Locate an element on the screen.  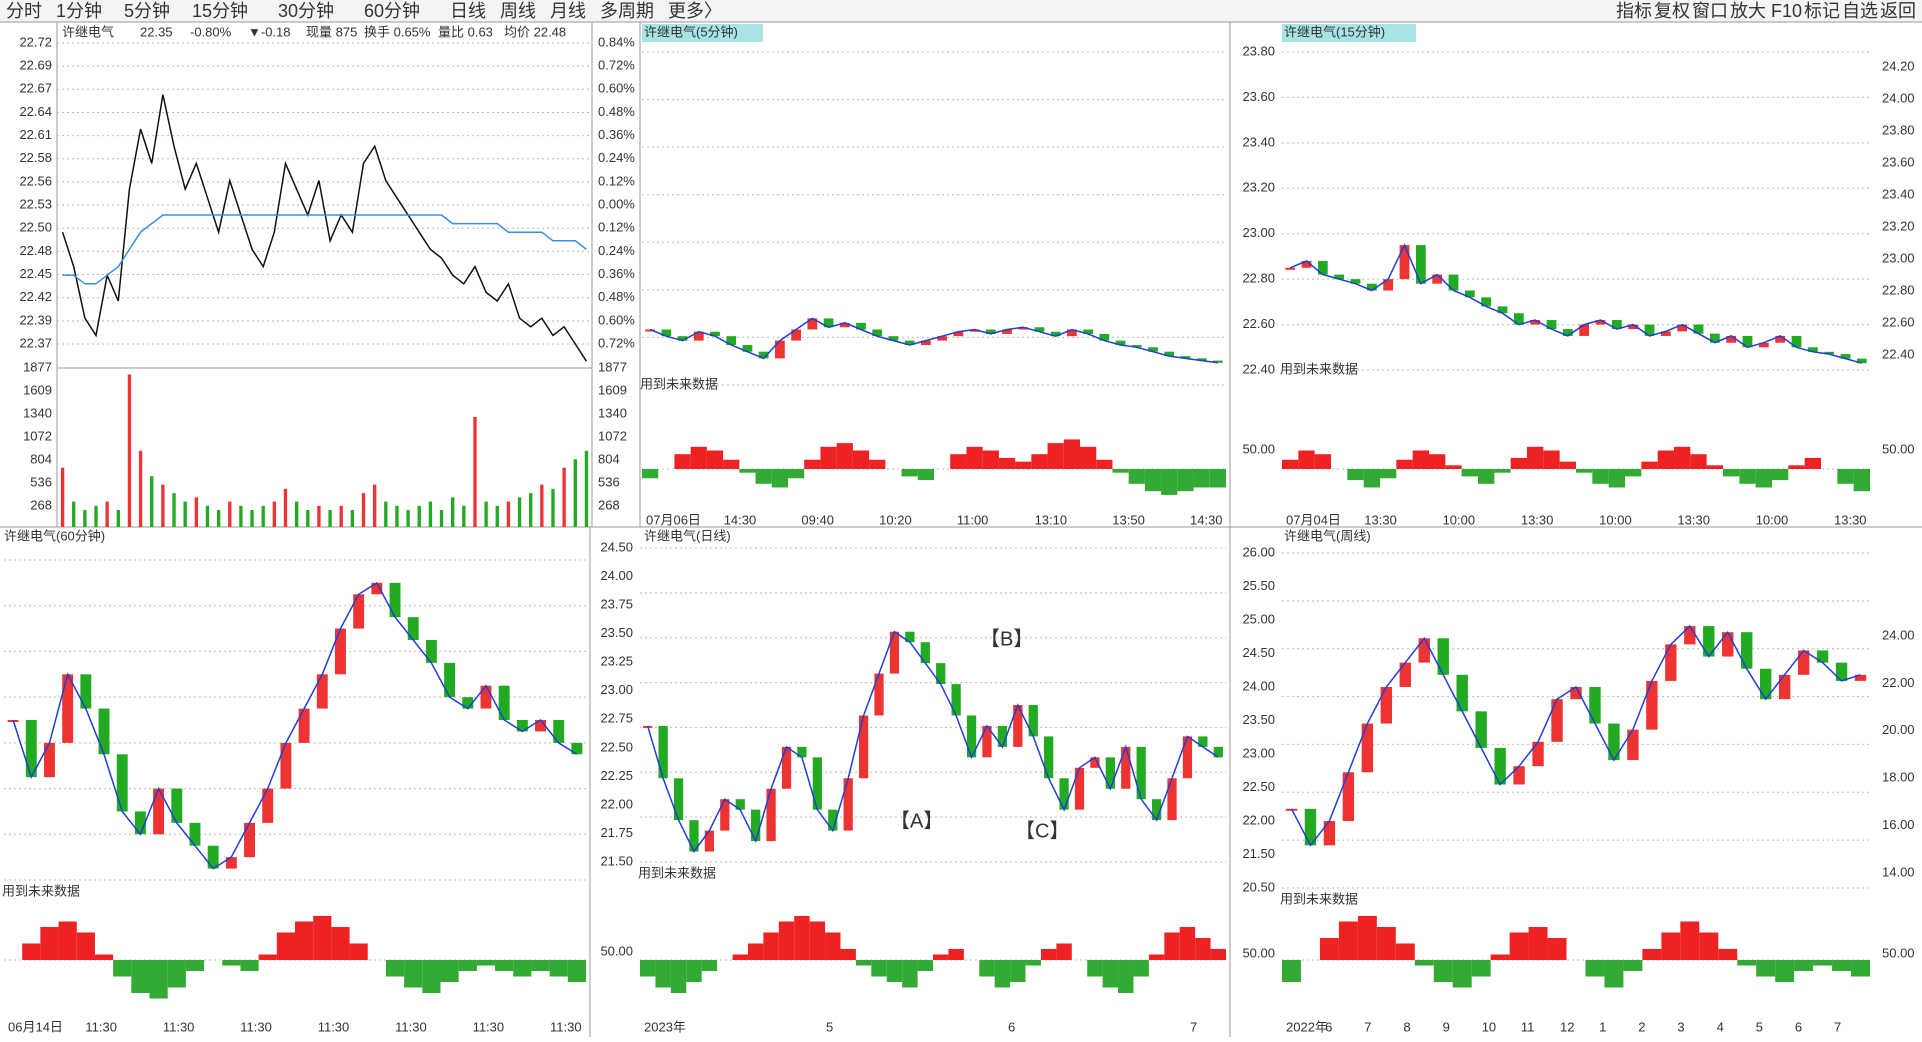
toolbar-tab: 周线 is located at coordinates (518, 11).